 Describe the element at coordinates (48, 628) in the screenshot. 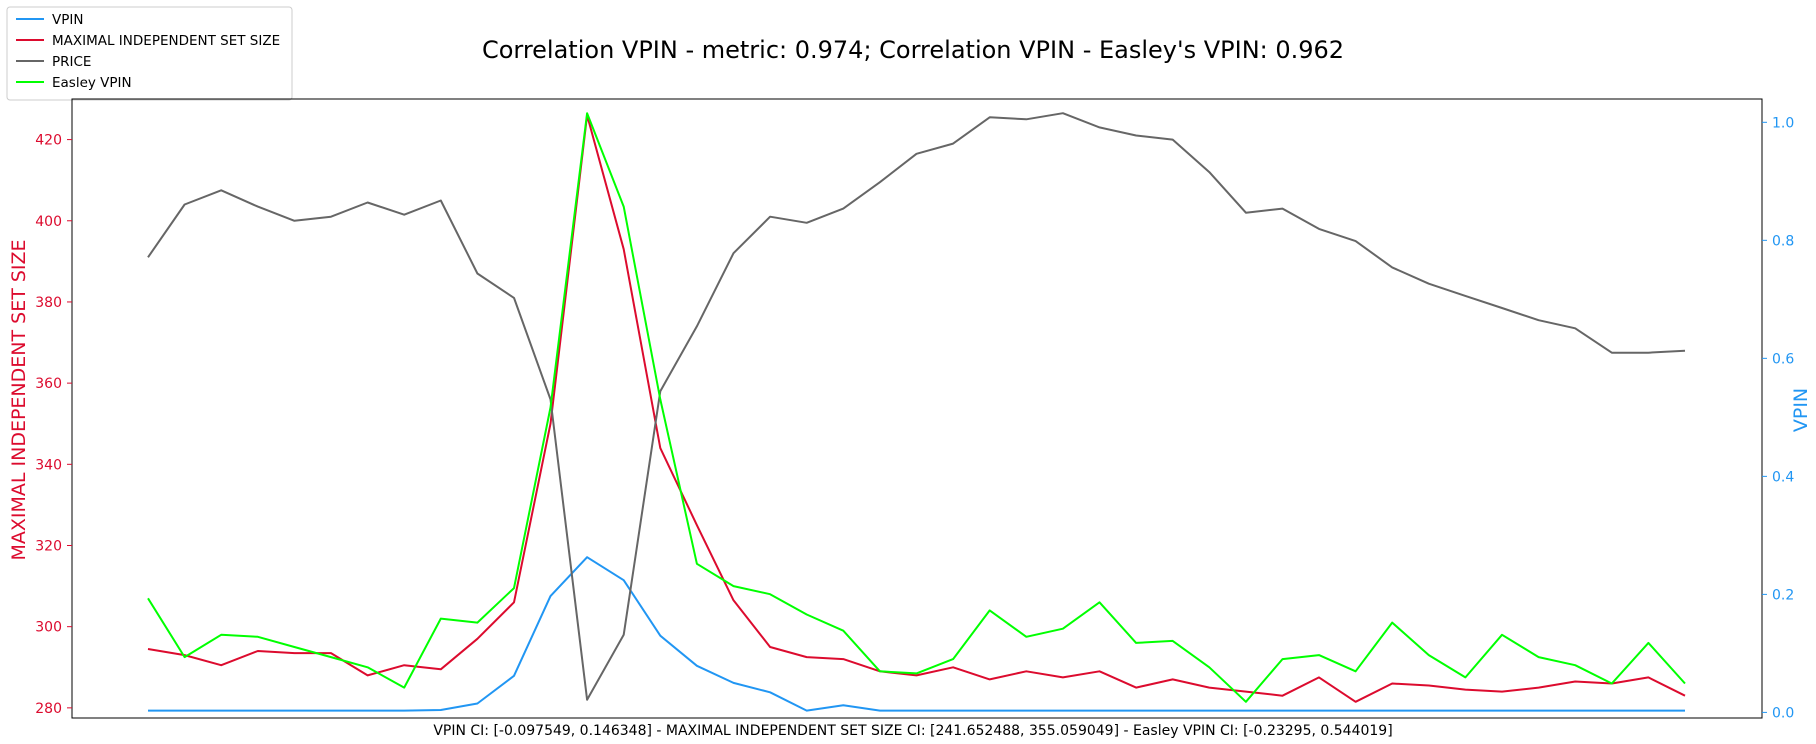

I see `left-tick-label: 300` at that location.